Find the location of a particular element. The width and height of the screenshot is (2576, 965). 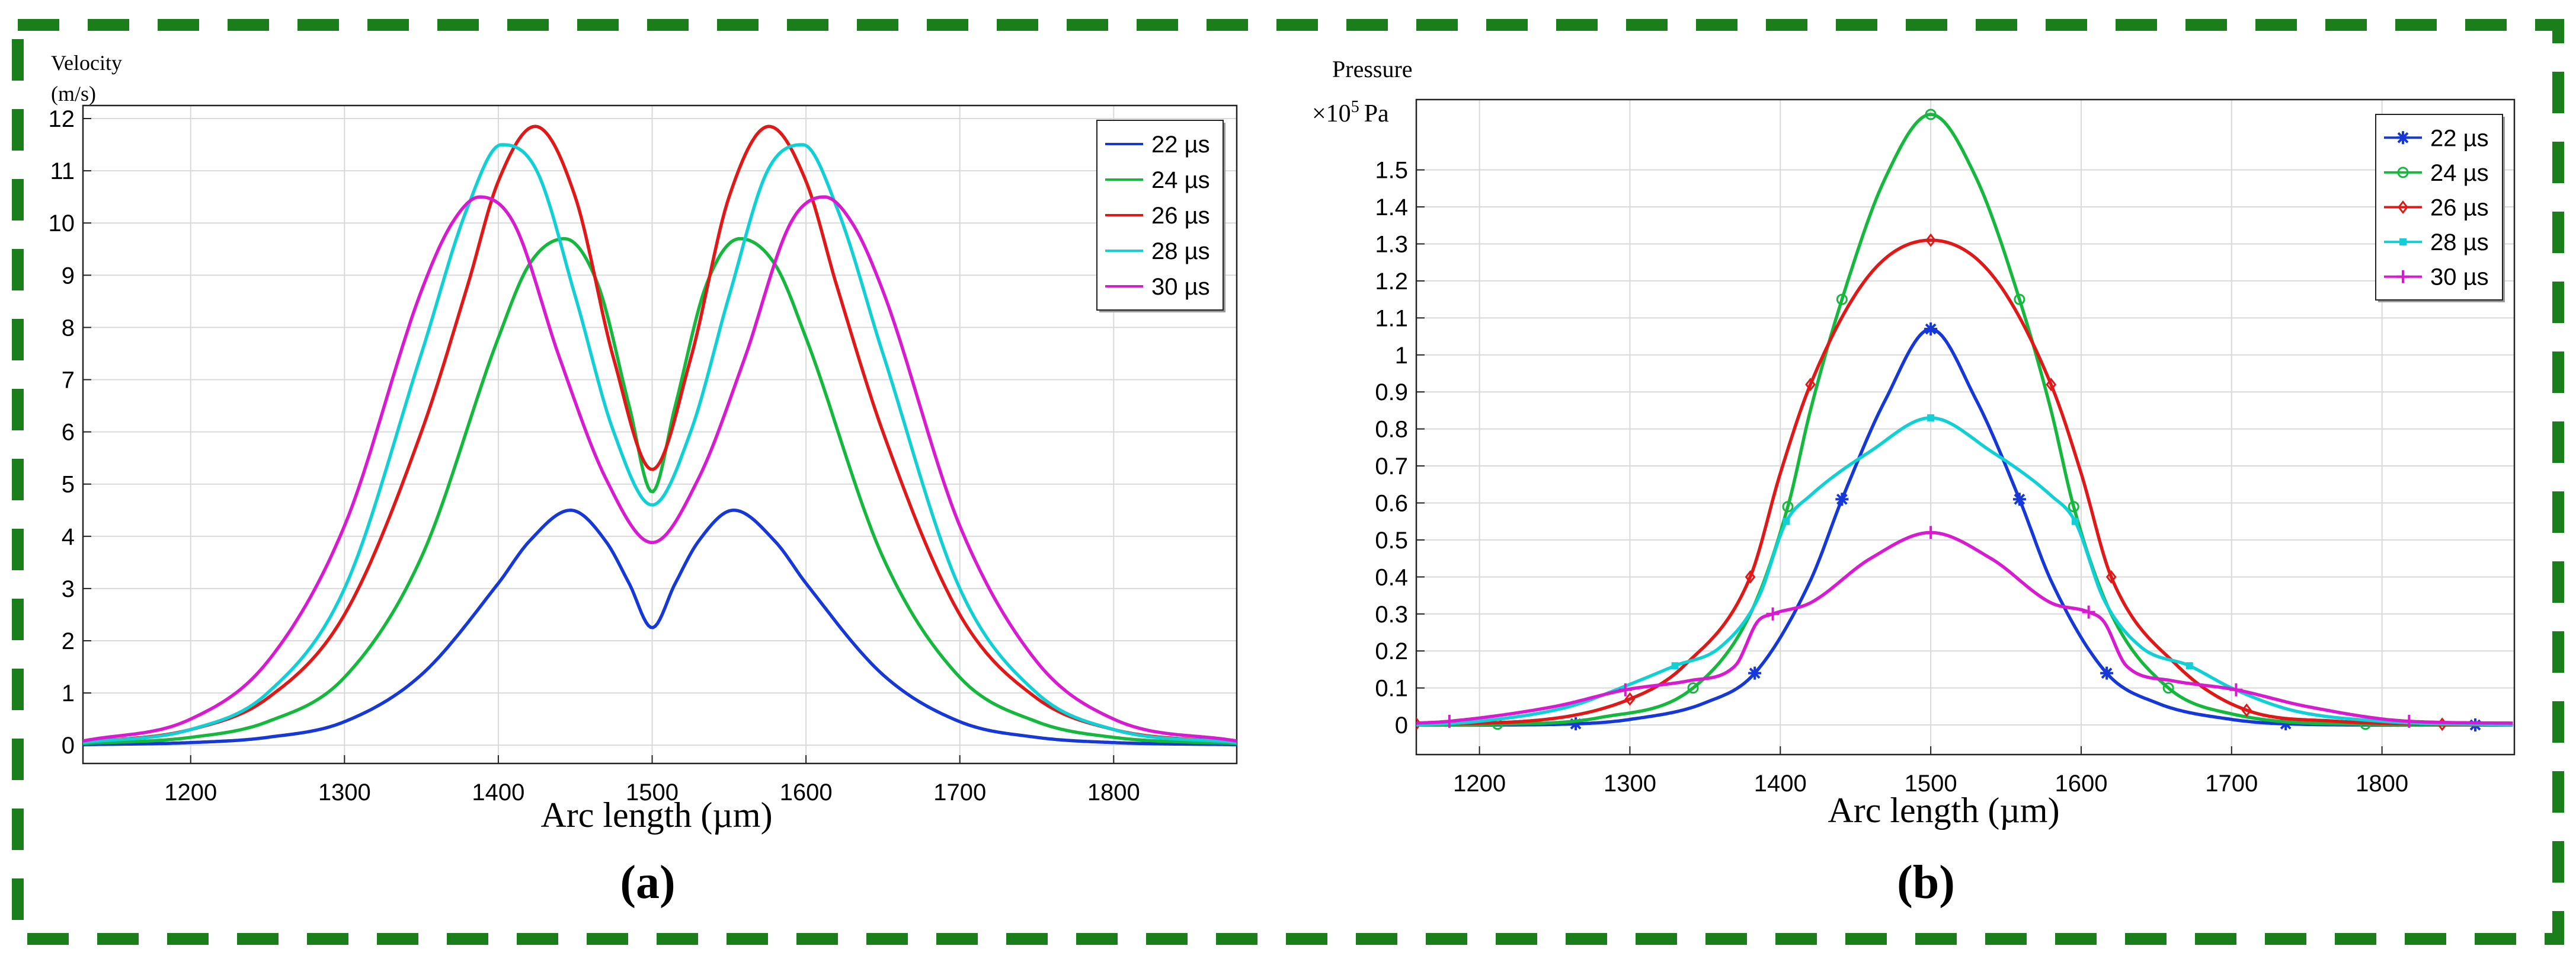

x-tick-label: 1300 is located at coordinates (1630, 784).